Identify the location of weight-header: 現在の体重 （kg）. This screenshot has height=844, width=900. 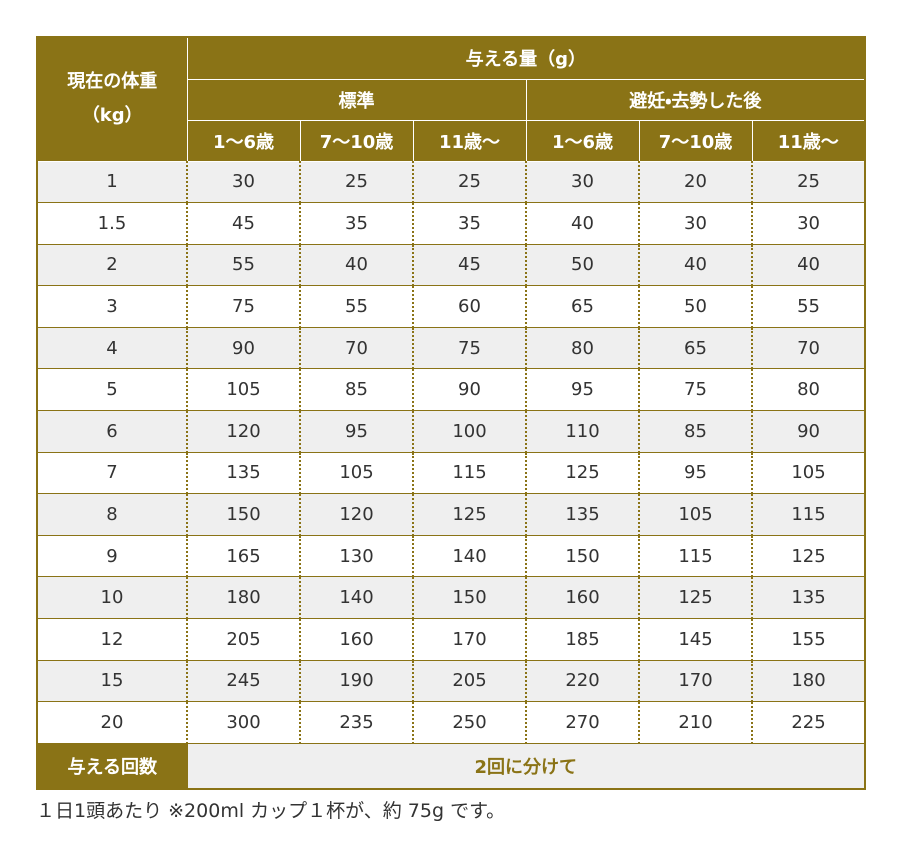
(112, 99).